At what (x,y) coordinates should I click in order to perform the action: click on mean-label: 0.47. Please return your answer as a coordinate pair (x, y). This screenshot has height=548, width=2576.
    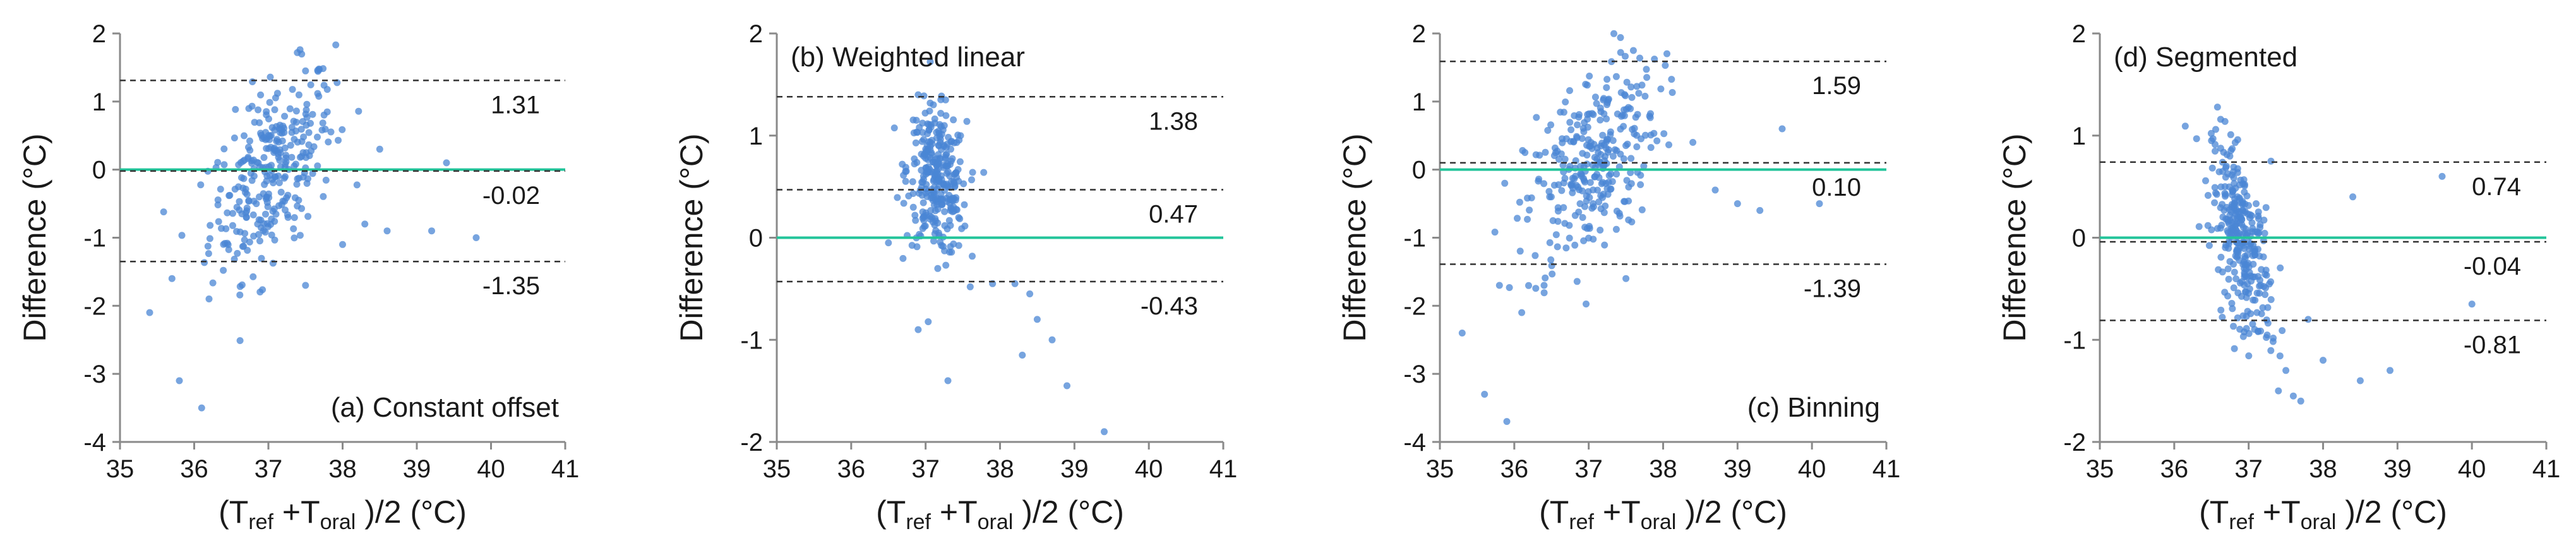
    Looking at the image, I should click on (1173, 214).